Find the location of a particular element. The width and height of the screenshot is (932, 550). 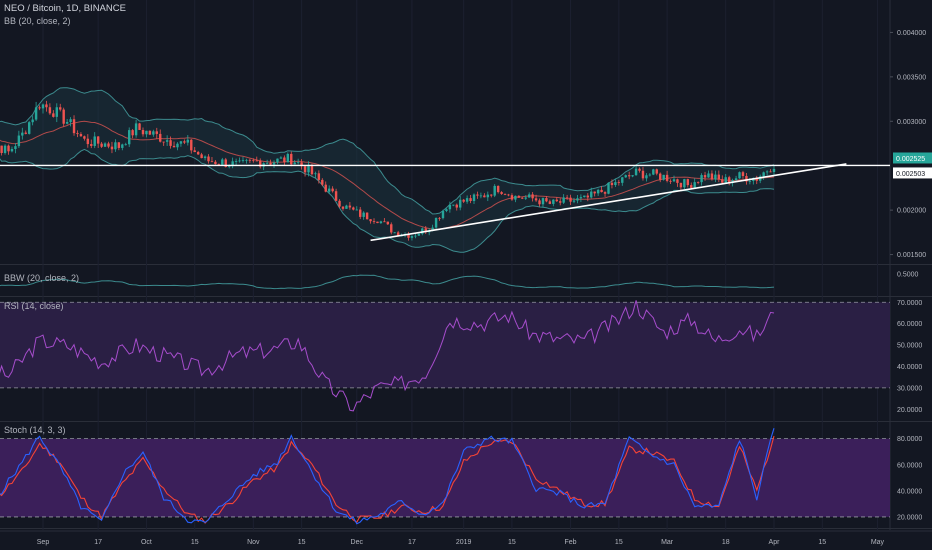

stoch-k-line is located at coordinates (387, 476).